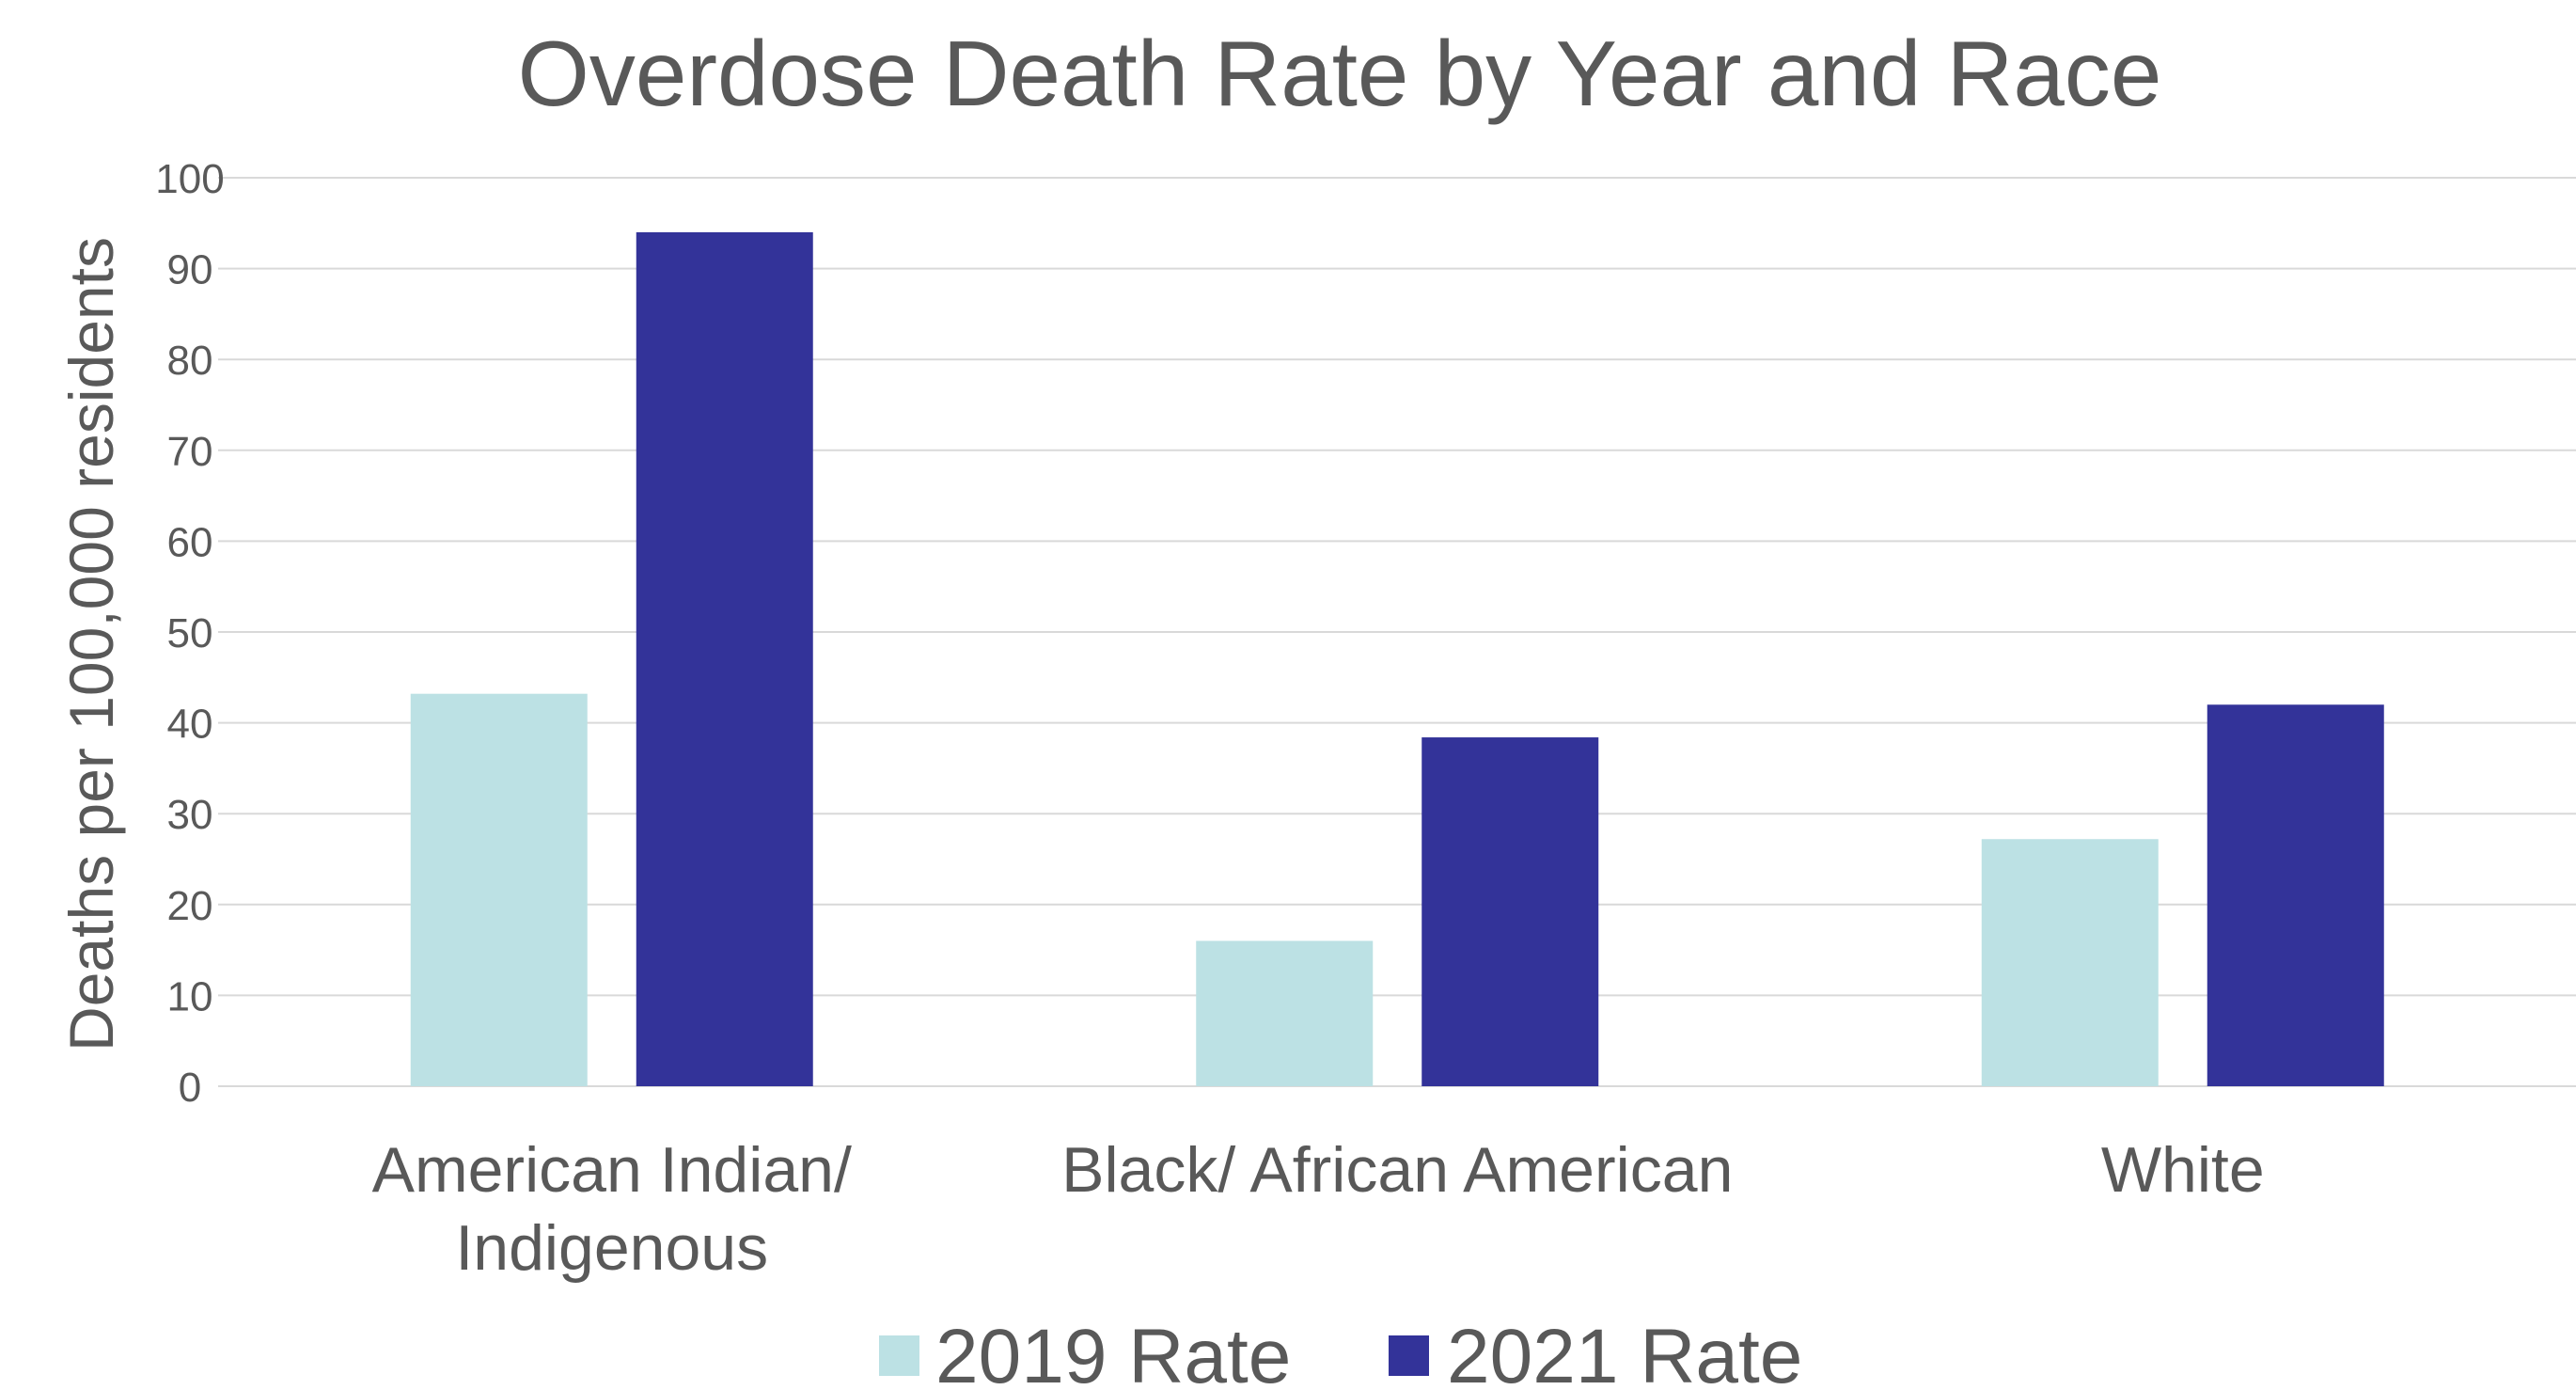  I want to click on y-tick-label: 30, so click(190, 815).